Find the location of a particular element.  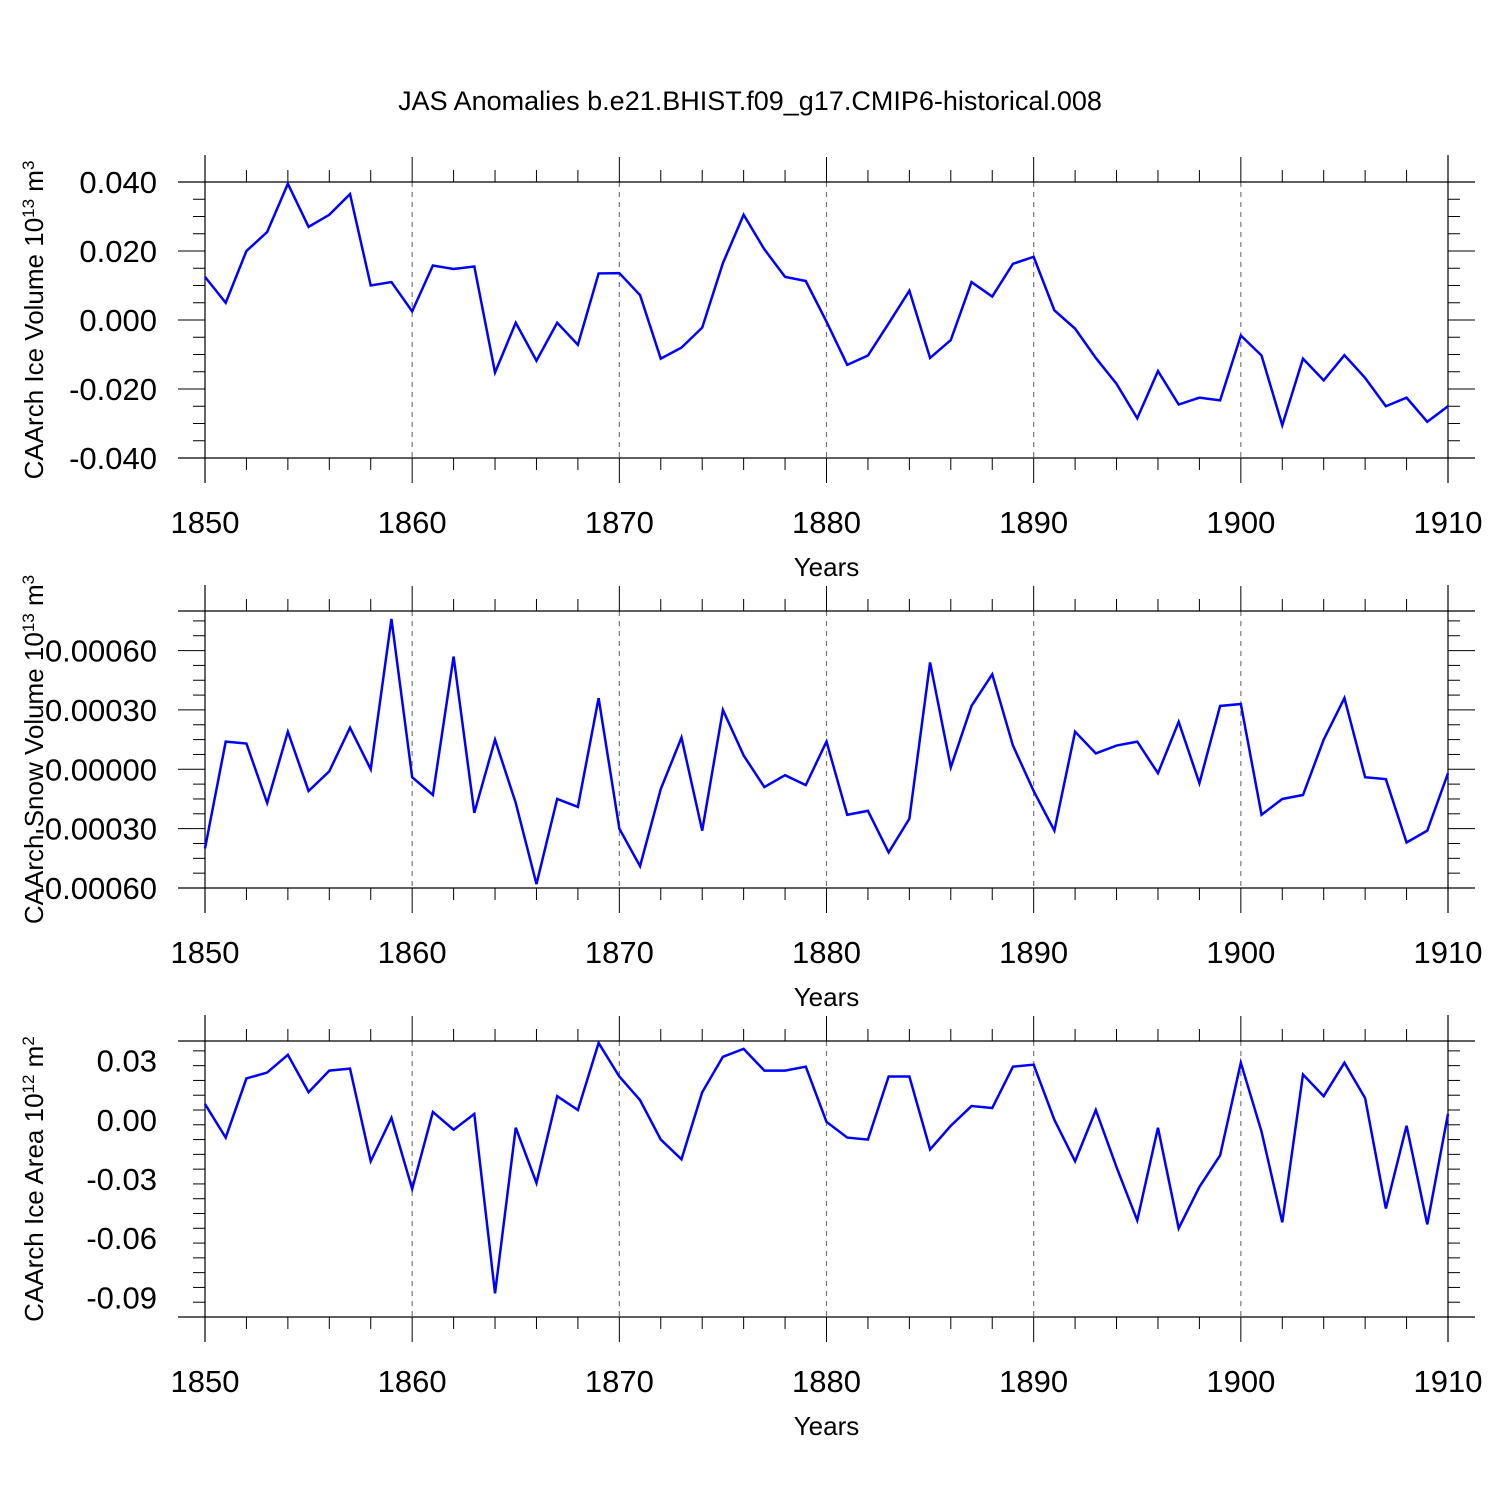

ytick-label: -0.00030 is located at coordinates (96, 829).